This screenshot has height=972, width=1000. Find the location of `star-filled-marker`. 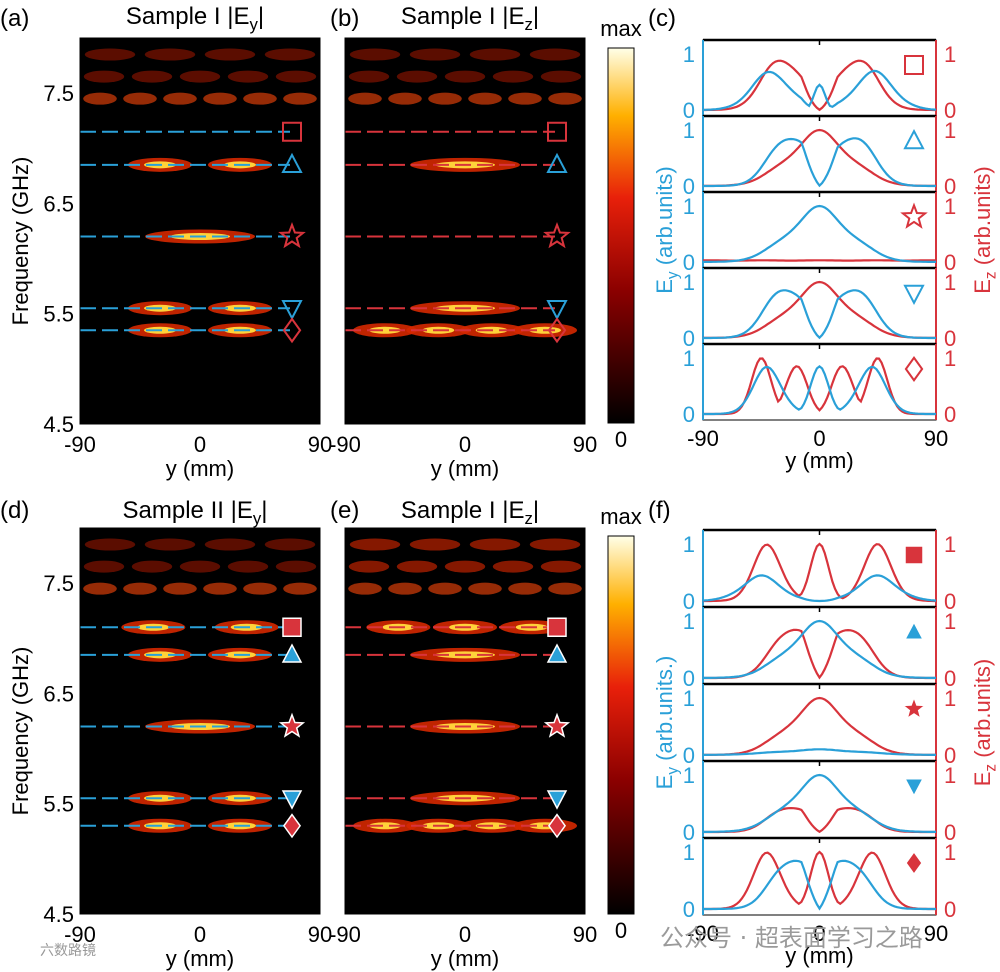

star-filled-marker is located at coordinates (914, 708).